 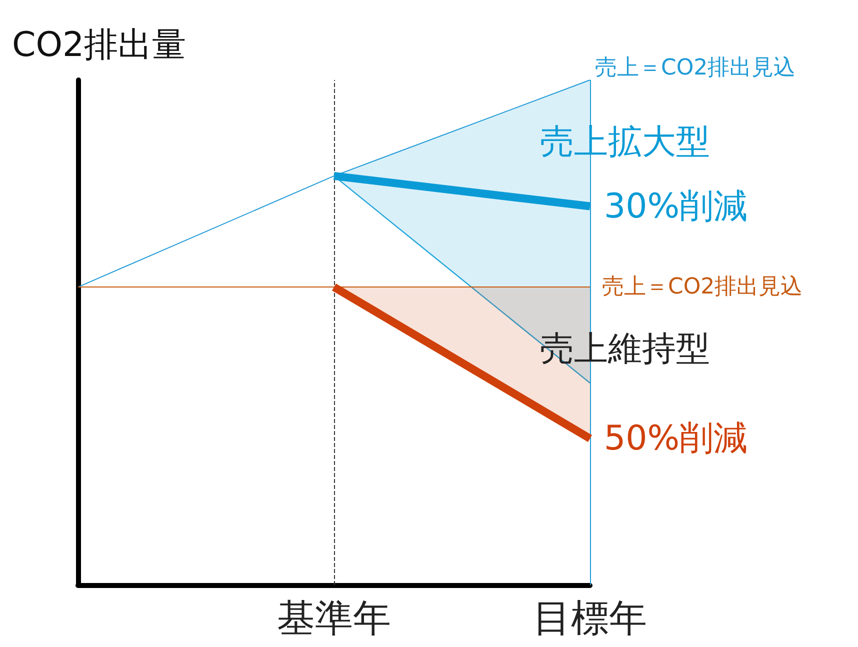 What do you see at coordinates (676, 206) in the screenshot?
I see `series-label: 30%削減` at bounding box center [676, 206].